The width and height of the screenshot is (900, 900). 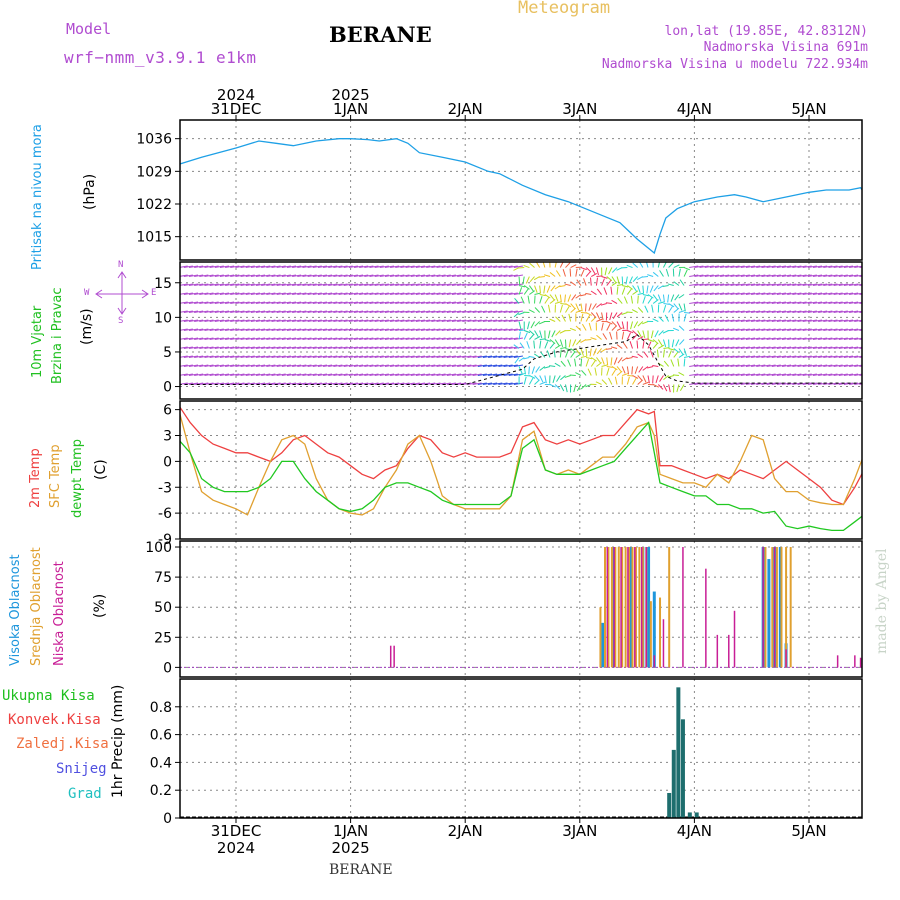 What do you see at coordinates (121, 321) in the screenshot?
I see `compass-south: S` at bounding box center [121, 321].